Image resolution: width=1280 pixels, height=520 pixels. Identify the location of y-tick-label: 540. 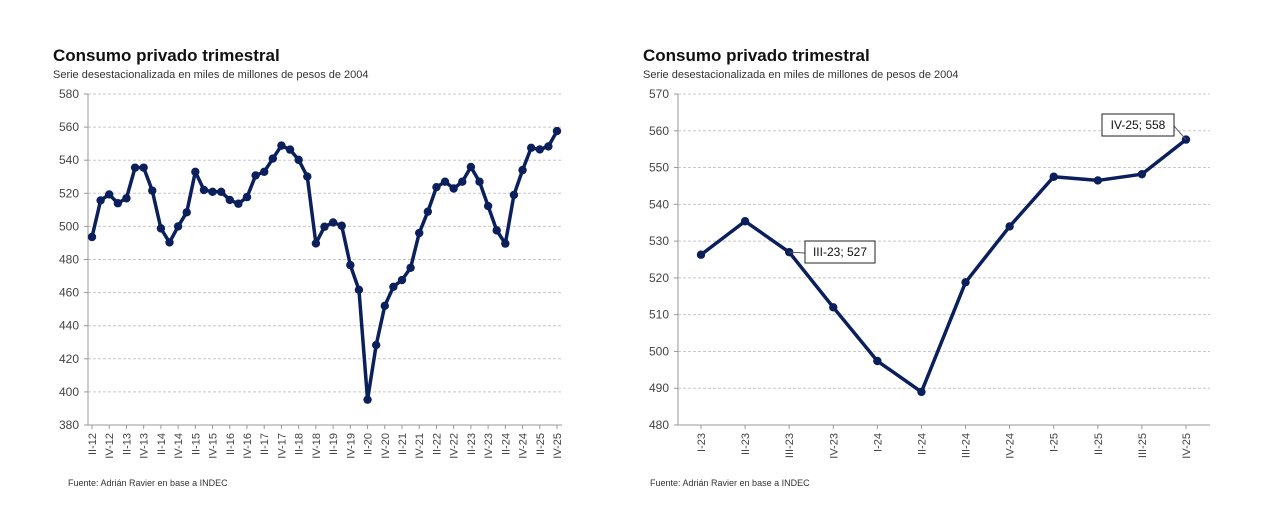
(69, 160).